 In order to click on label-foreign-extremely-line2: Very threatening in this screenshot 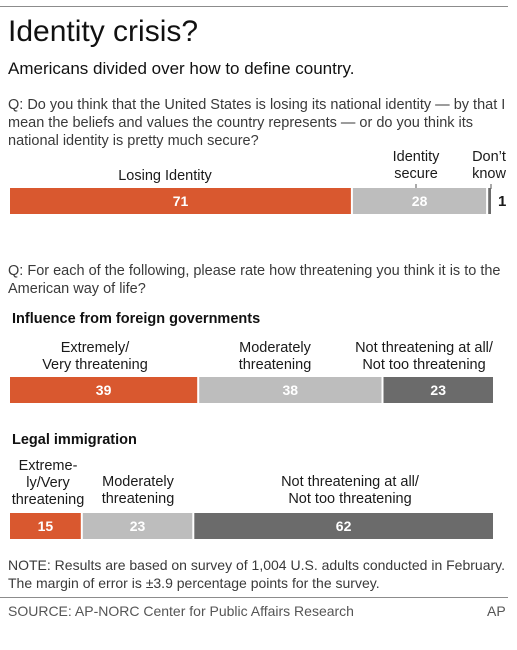, I will do `click(95, 365)`.